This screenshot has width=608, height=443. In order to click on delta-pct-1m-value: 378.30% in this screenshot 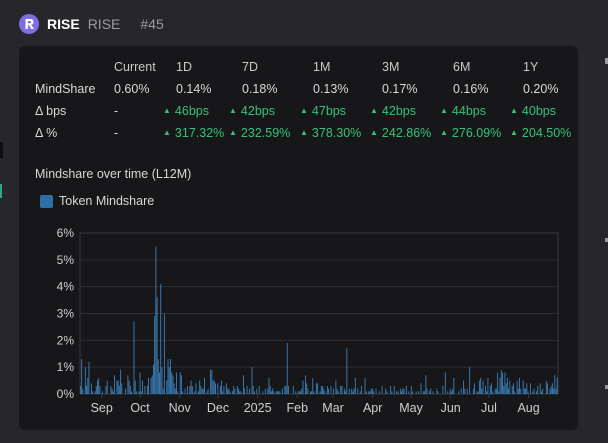, I will do `click(336, 133)`.